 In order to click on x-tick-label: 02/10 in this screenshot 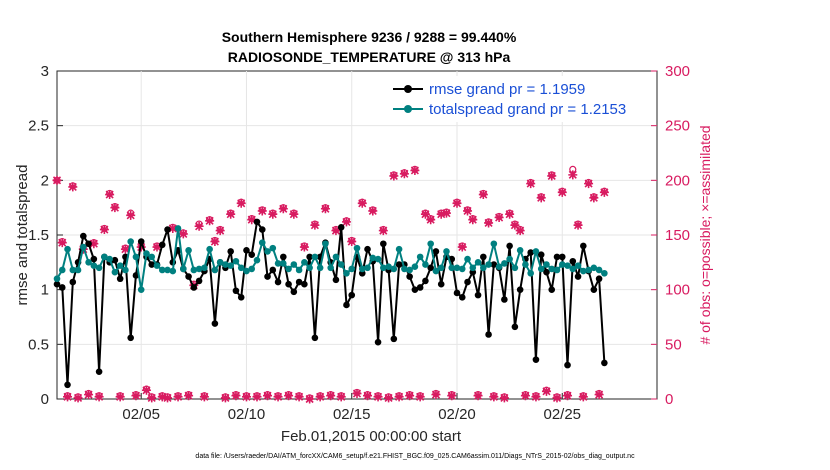, I will do `click(247, 414)`.